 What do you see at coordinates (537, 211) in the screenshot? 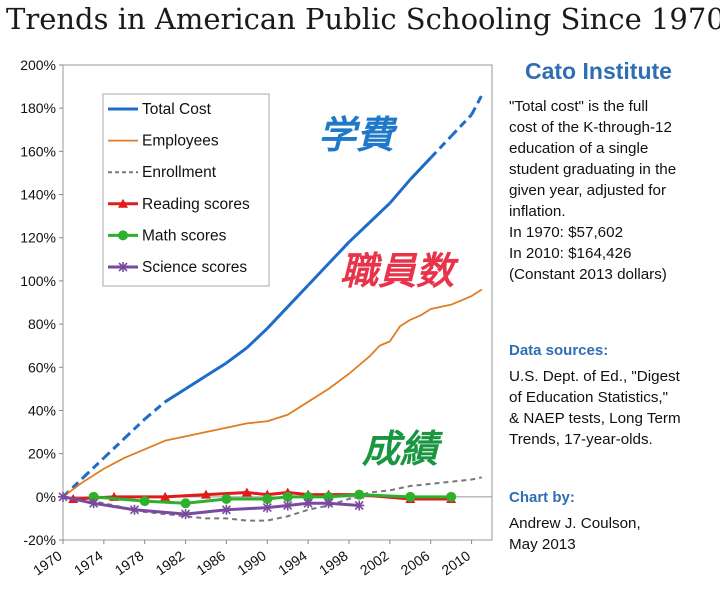
I see `cost-note-line: inflation.` at bounding box center [537, 211].